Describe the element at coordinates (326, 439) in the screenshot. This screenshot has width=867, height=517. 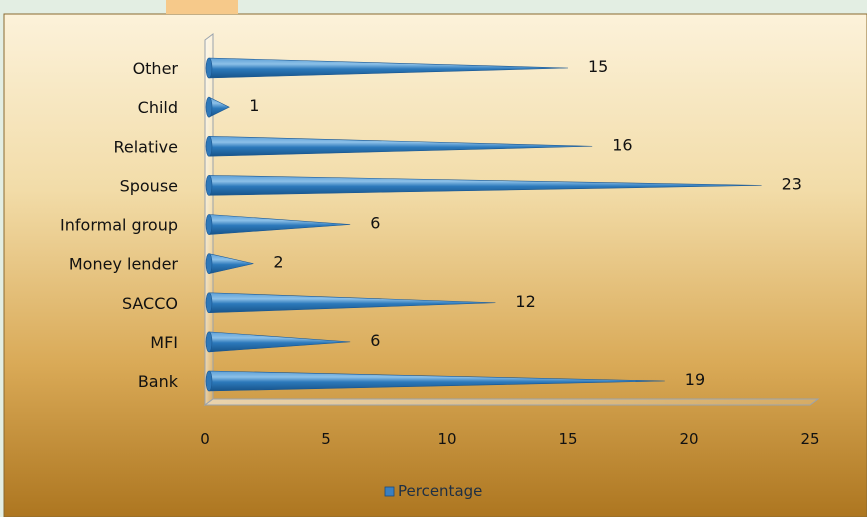
I see `x-tick-label: 5` at that location.